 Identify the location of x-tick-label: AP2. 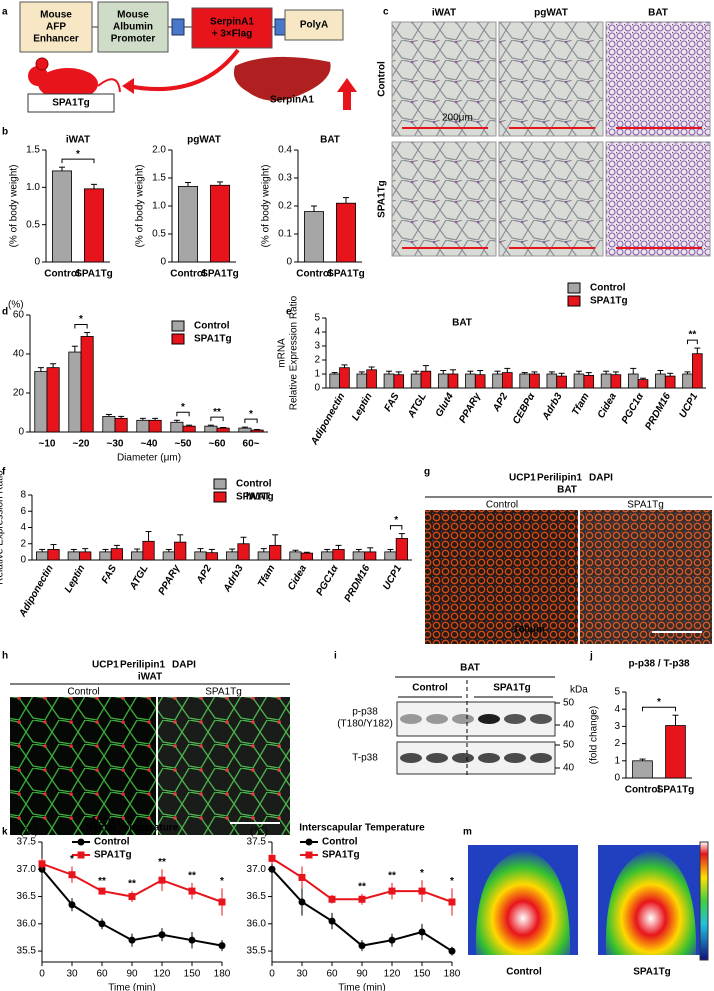
(501, 403).